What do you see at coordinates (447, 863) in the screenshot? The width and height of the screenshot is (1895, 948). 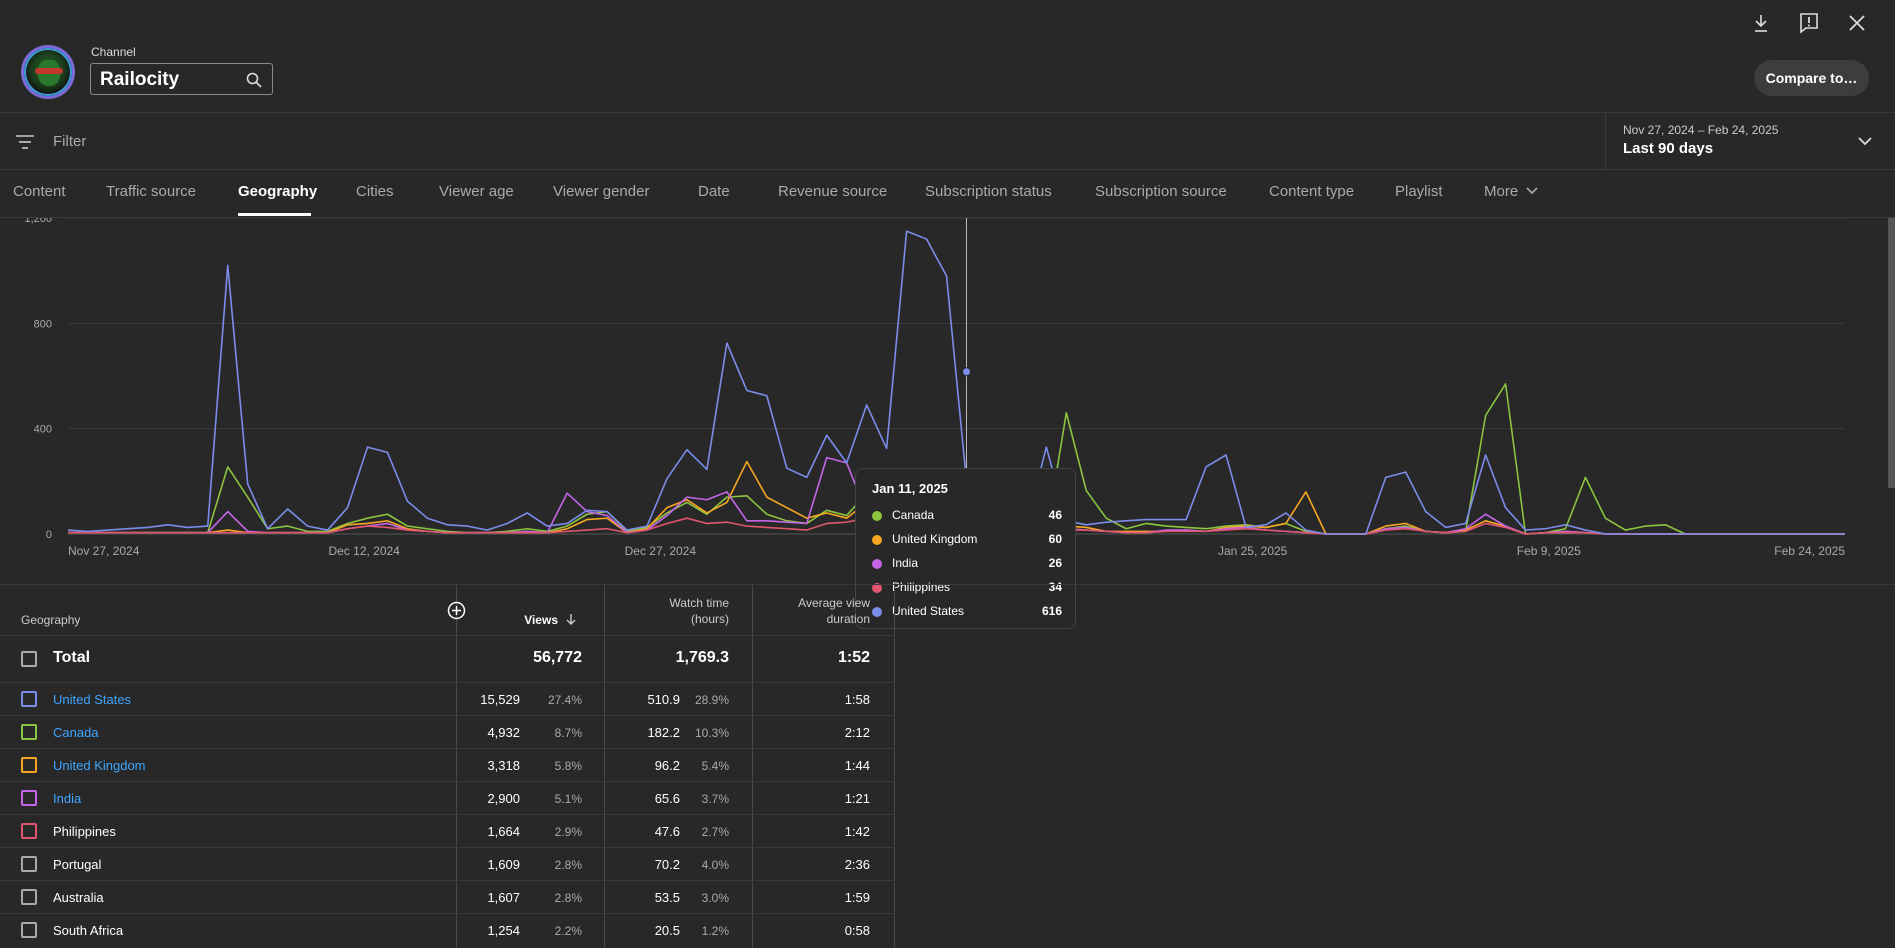 I see `table-row: Portugal 1,609 2.8% 70.2 4.0% 2:36` at bounding box center [447, 863].